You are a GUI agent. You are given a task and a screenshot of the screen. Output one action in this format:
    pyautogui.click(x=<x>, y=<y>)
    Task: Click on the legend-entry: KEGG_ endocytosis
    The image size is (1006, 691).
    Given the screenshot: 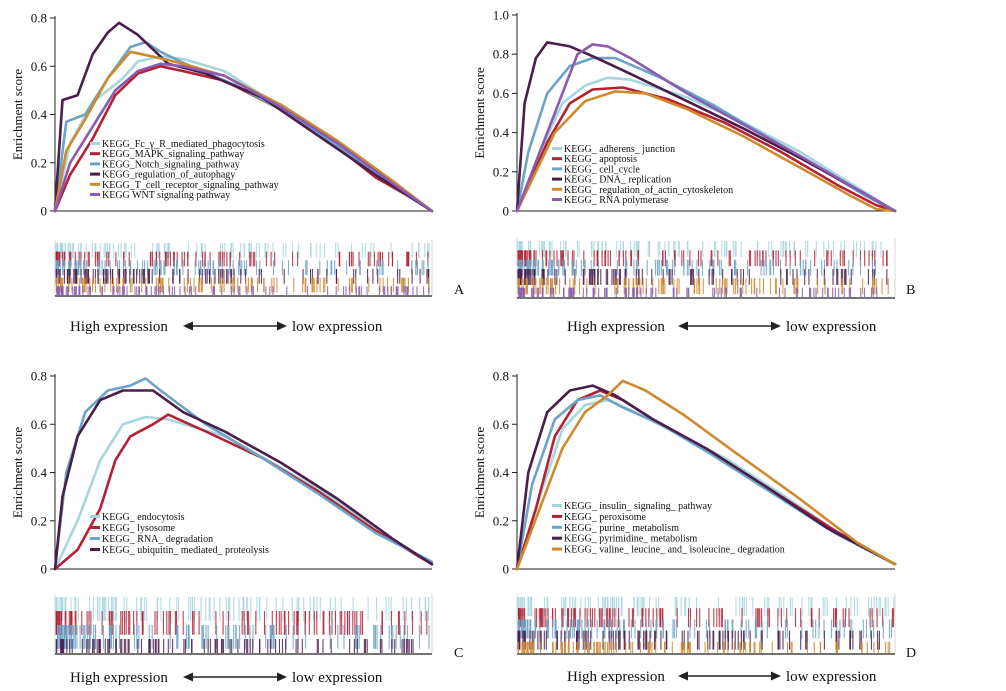 What is the action you would take?
    pyautogui.click(x=143, y=517)
    